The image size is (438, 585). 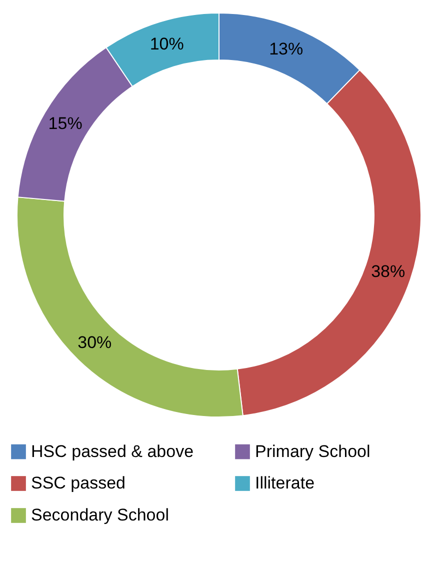 What do you see at coordinates (100, 515) in the screenshot?
I see `legend-label: Secondary School` at bounding box center [100, 515].